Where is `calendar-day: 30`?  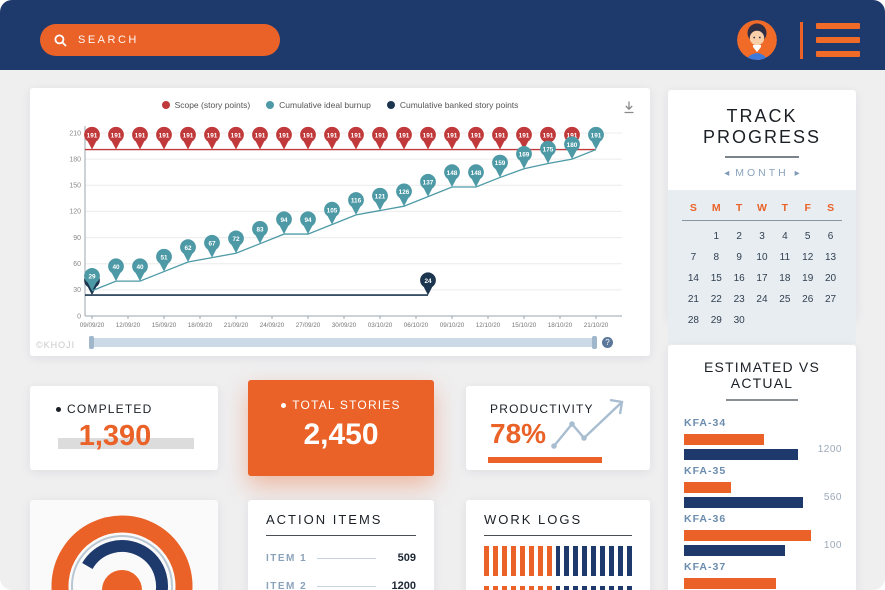
calendar-day: 30 is located at coordinates (739, 320).